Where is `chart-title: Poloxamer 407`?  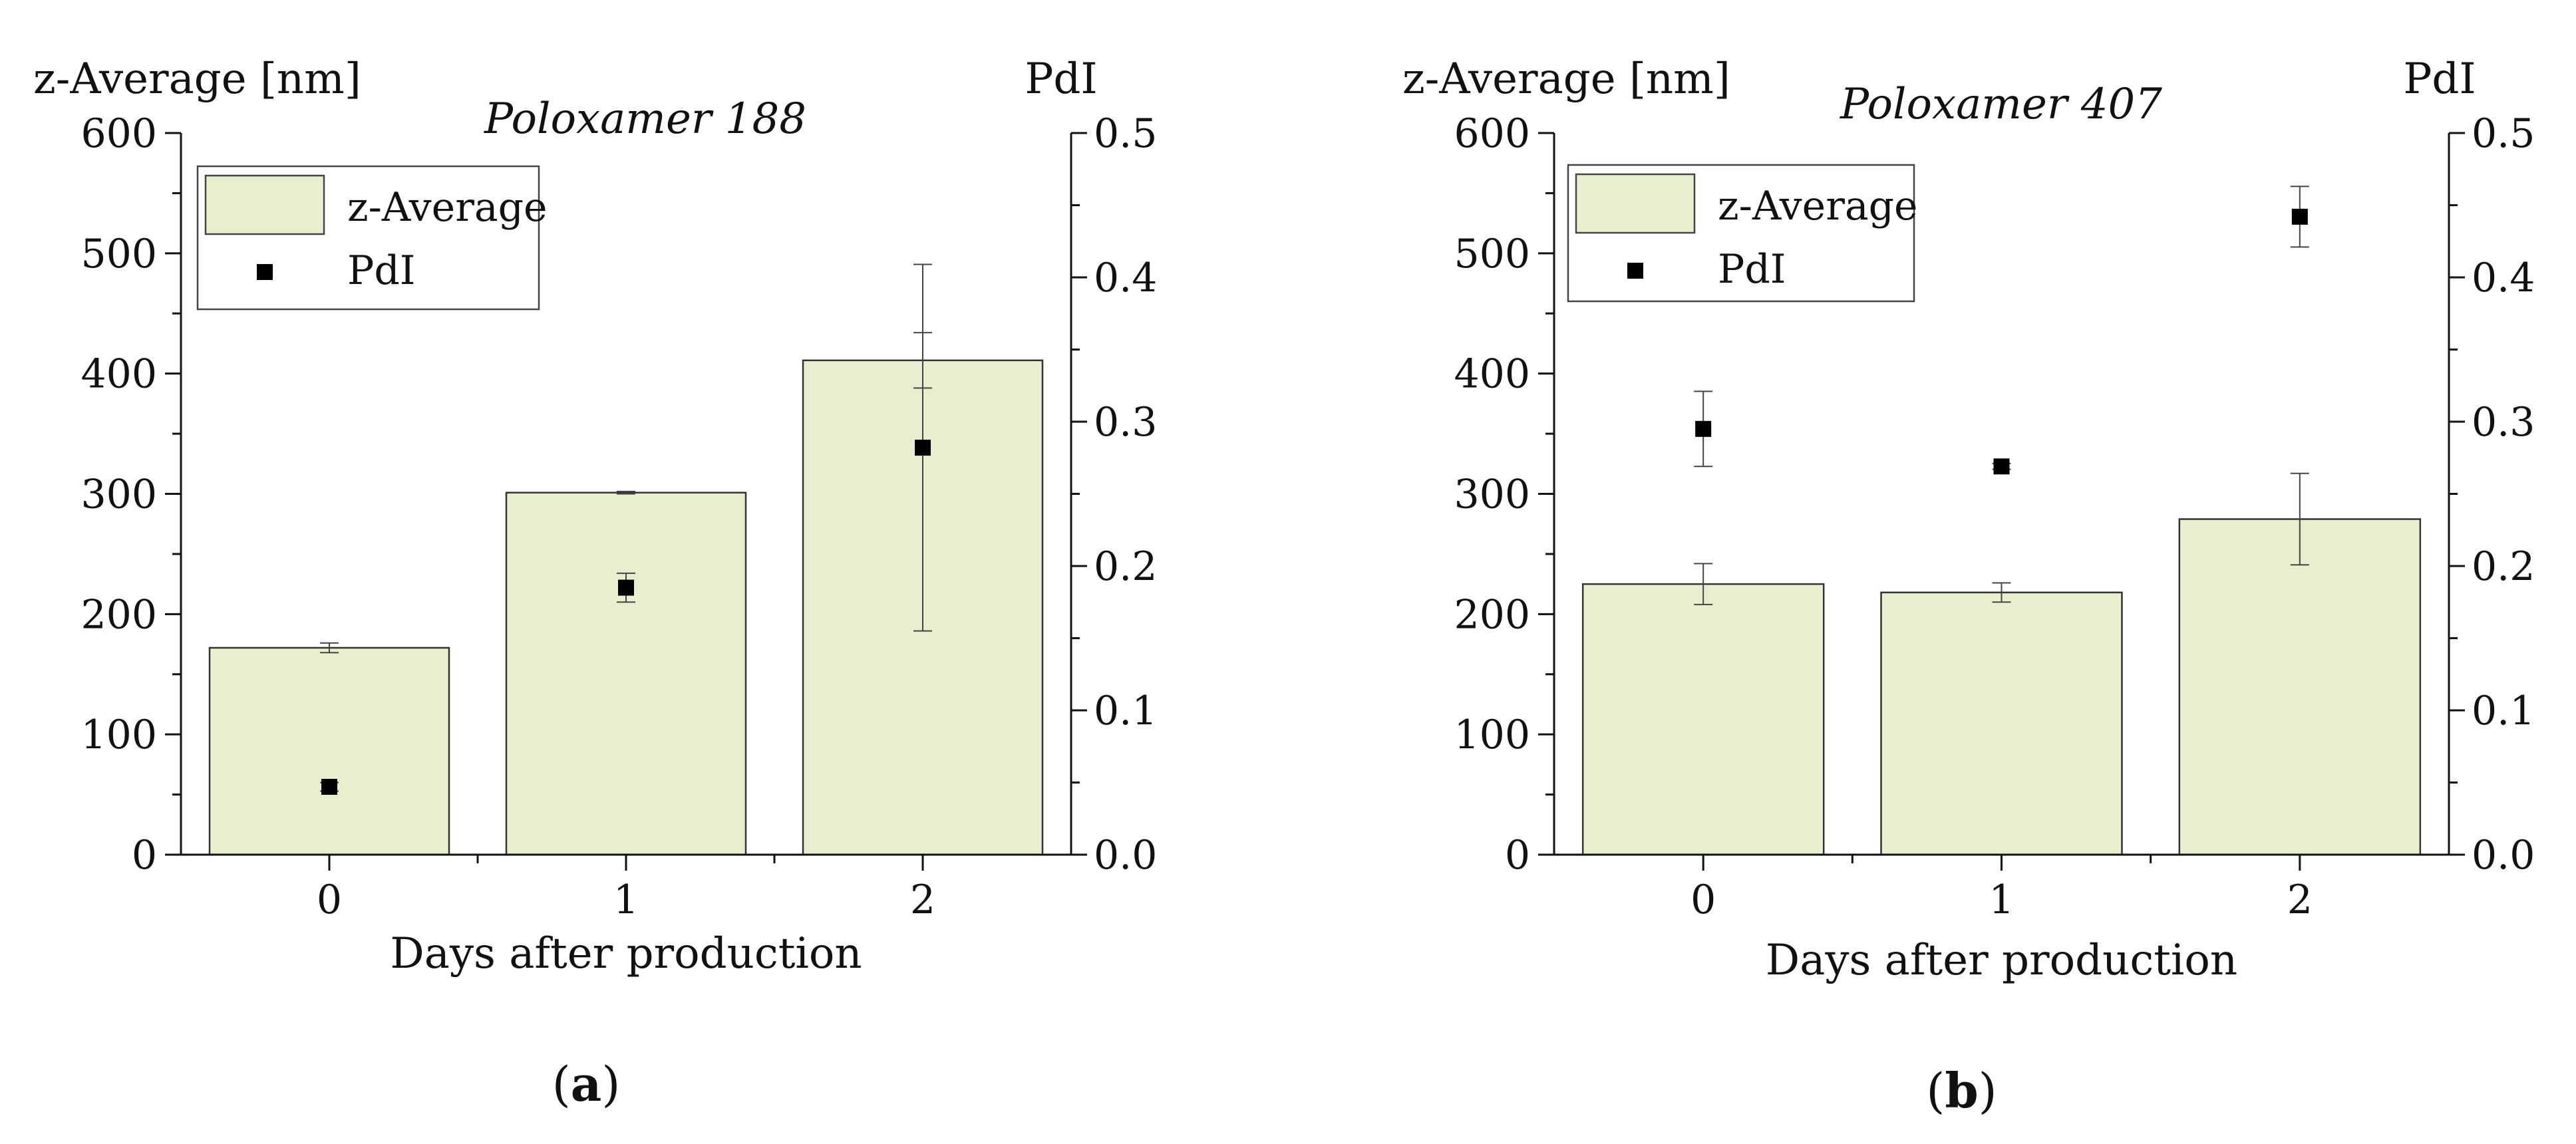 chart-title: Poloxamer 407 is located at coordinates (2001, 104).